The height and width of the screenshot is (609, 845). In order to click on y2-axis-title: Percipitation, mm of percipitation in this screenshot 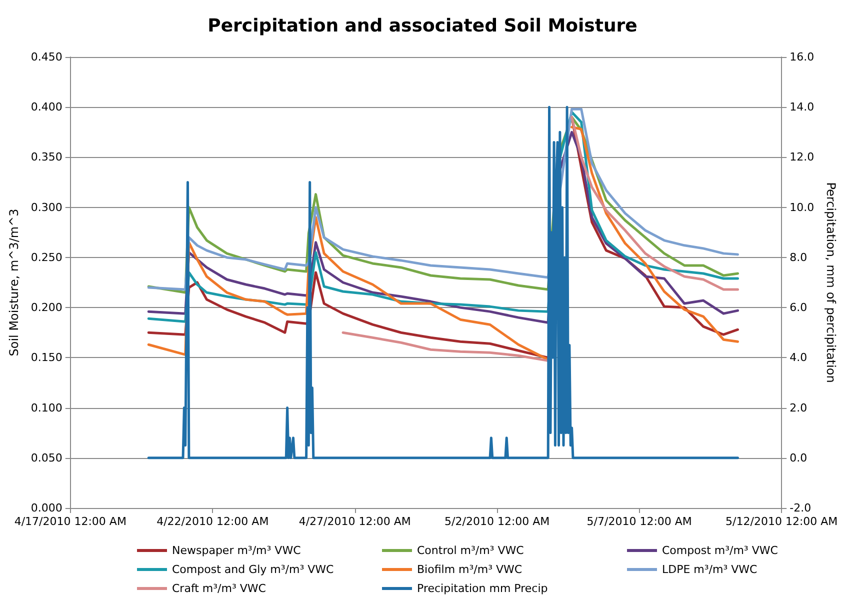, I will do `click(831, 282)`.